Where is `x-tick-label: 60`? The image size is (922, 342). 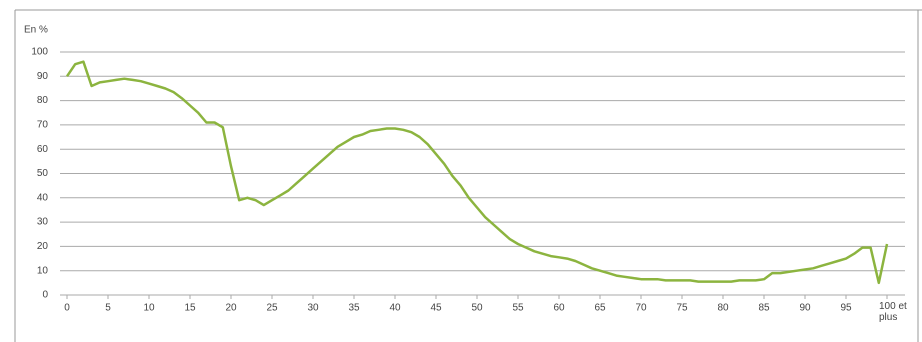
x-tick-label: 60 is located at coordinates (559, 308).